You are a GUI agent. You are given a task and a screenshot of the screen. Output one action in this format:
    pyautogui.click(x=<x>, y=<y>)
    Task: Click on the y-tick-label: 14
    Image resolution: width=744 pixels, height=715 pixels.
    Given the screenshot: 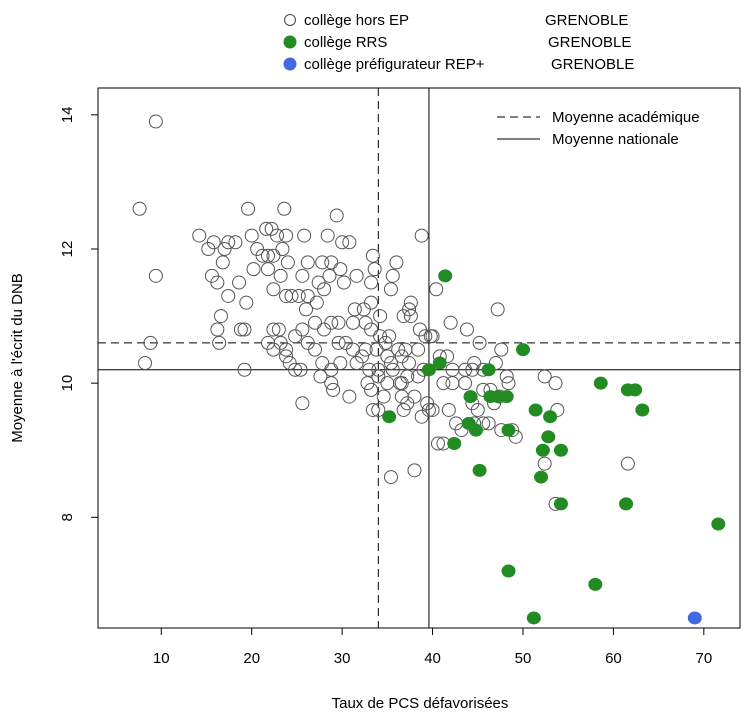 What is the action you would take?
    pyautogui.click(x=67, y=114)
    